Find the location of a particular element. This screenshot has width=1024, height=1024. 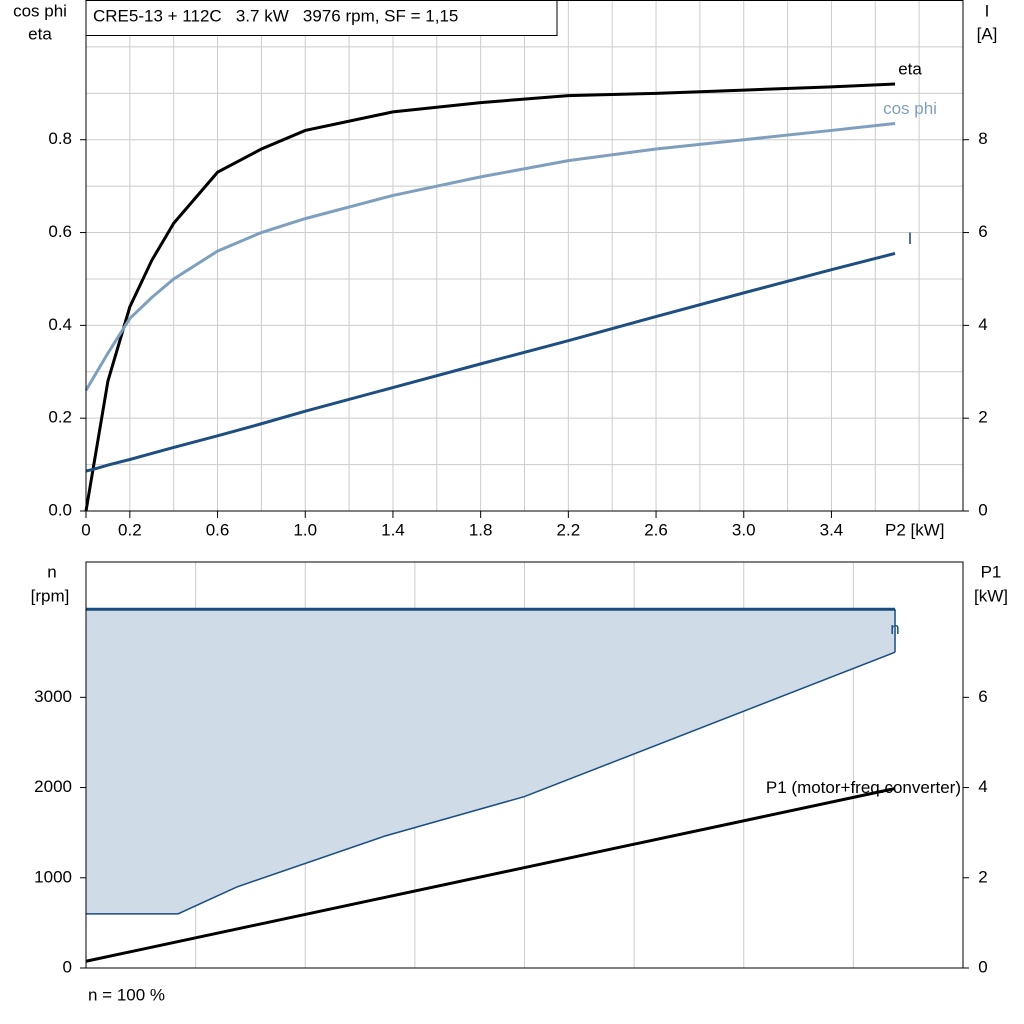

y2-label: [kW] is located at coordinates (991, 595).